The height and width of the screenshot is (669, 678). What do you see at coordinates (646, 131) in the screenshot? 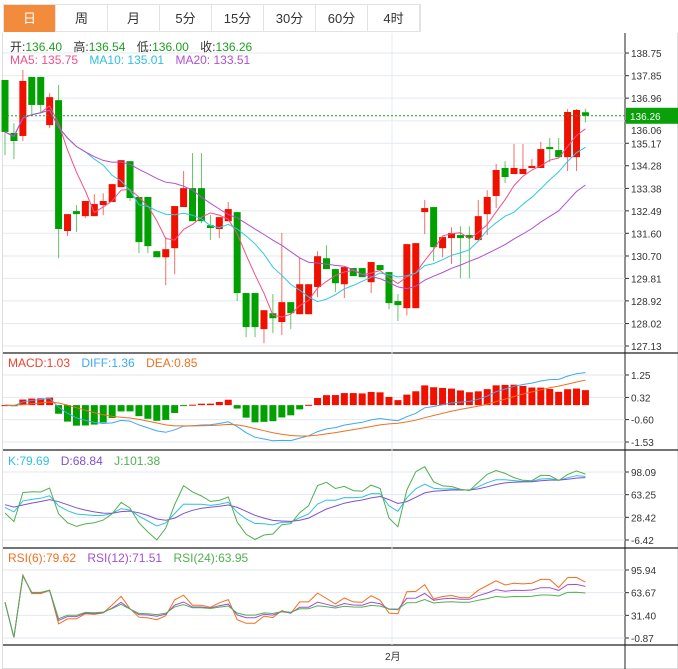
I see `price-tick-label: 136.06` at bounding box center [646, 131].